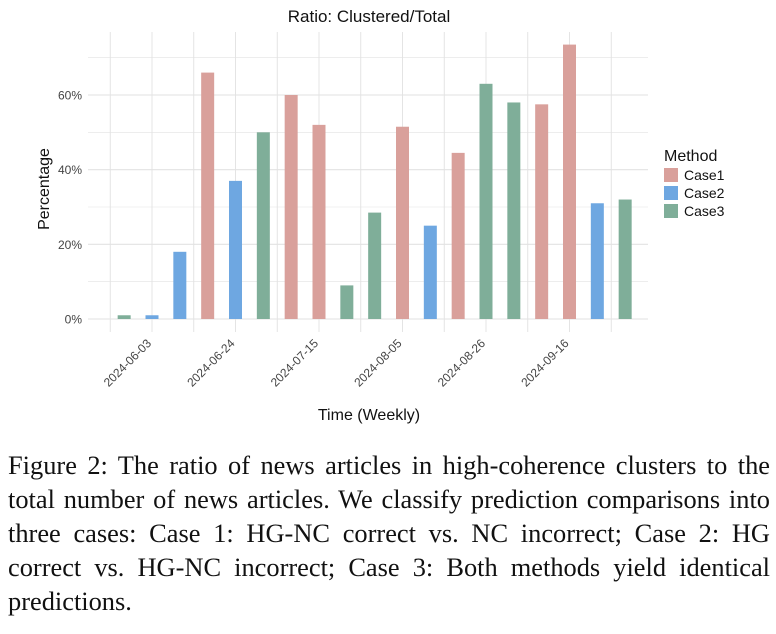  What do you see at coordinates (704, 175) in the screenshot?
I see `legend-label-case1: Case1` at bounding box center [704, 175].